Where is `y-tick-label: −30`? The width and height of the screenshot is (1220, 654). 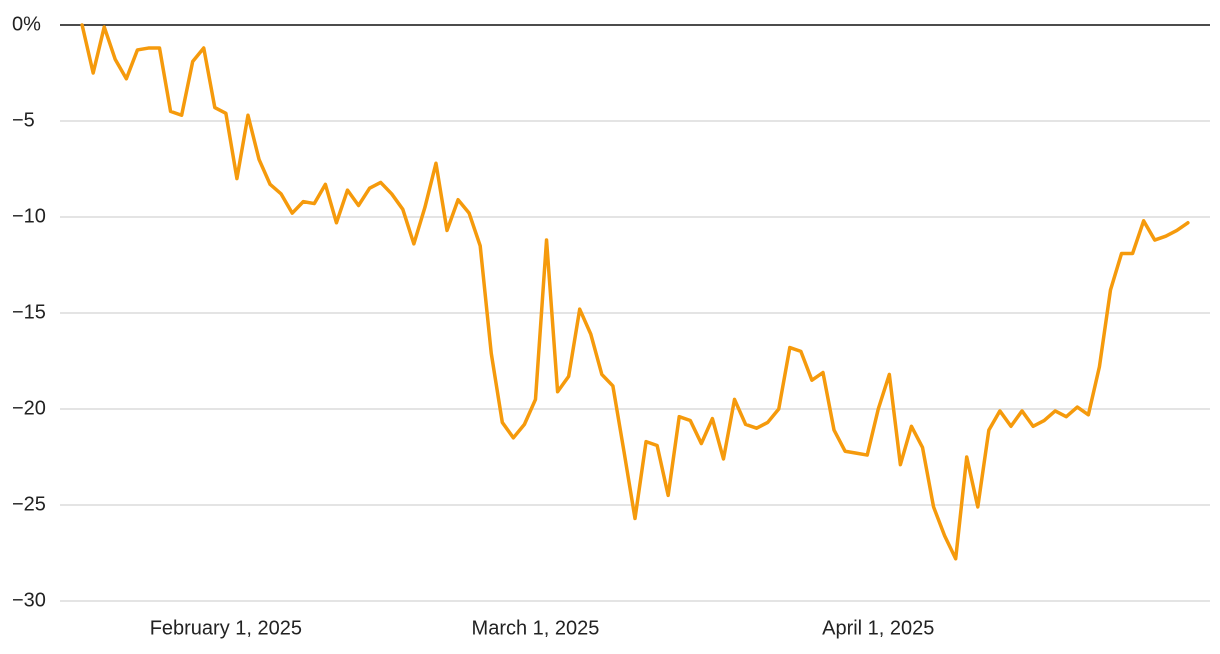 y-tick-label: −30 is located at coordinates (29, 600).